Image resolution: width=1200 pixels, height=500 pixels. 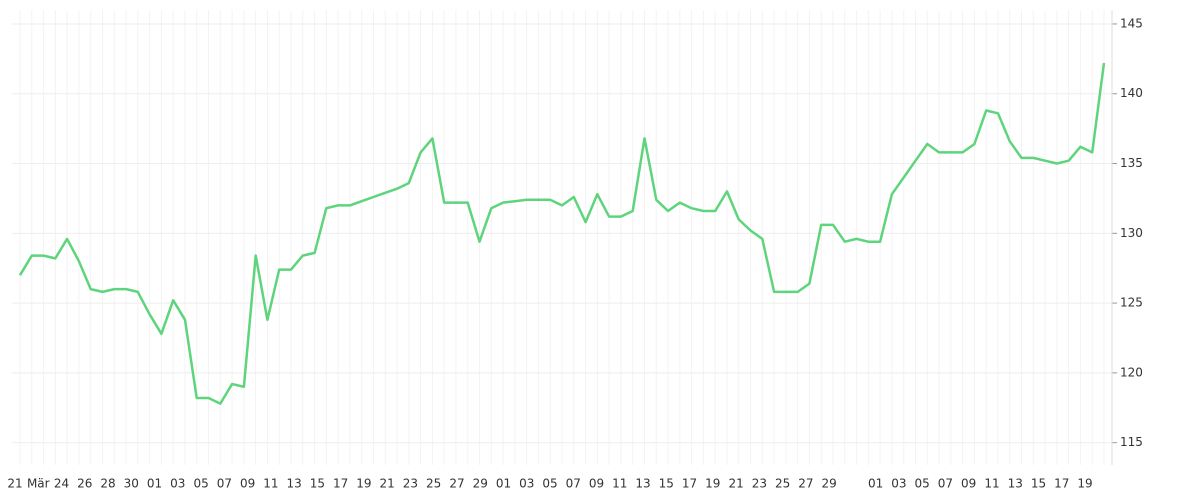 What do you see at coordinates (61, 484) in the screenshot?
I see `x-tick-label: 24` at bounding box center [61, 484].